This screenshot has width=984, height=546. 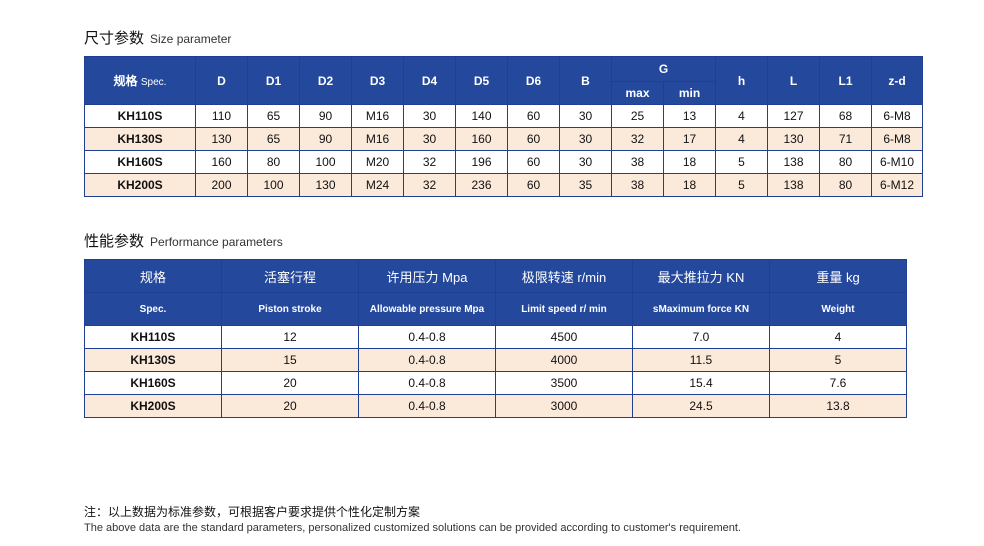 I want to click on cell: 35, so click(x=585, y=185).